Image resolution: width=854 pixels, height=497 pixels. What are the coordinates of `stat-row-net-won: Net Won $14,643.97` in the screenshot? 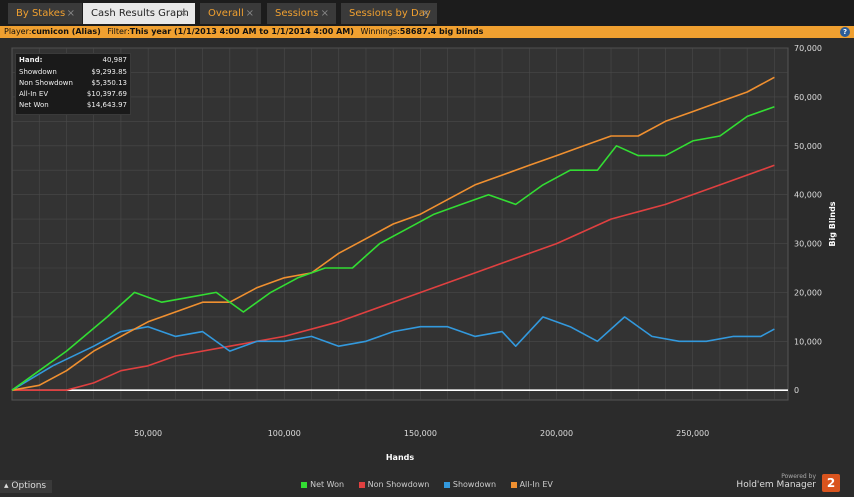 It's located at (73, 106).